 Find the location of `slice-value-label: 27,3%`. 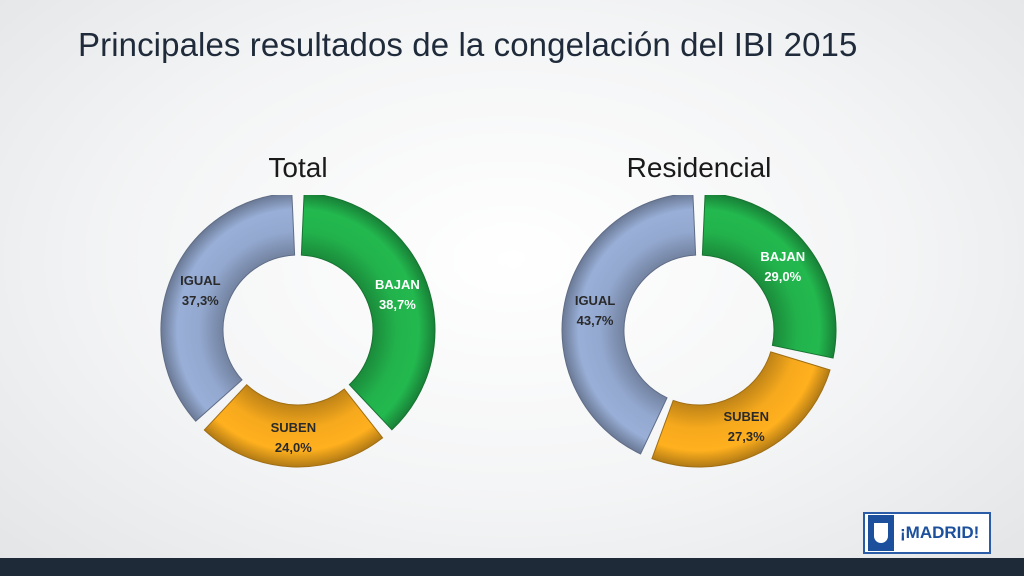

slice-value-label: 27,3% is located at coordinates (746, 436).